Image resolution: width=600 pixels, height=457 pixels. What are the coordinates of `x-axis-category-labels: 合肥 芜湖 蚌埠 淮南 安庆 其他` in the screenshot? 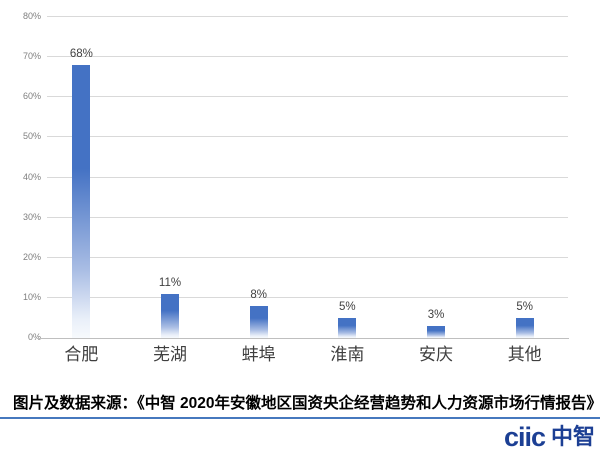 It's located at (303, 355).